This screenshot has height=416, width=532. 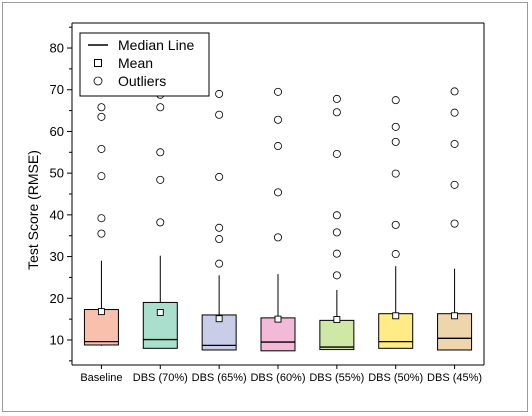 What do you see at coordinates (219, 378) in the screenshot?
I see `x-tick-label: DBS (65%)` at bounding box center [219, 378].